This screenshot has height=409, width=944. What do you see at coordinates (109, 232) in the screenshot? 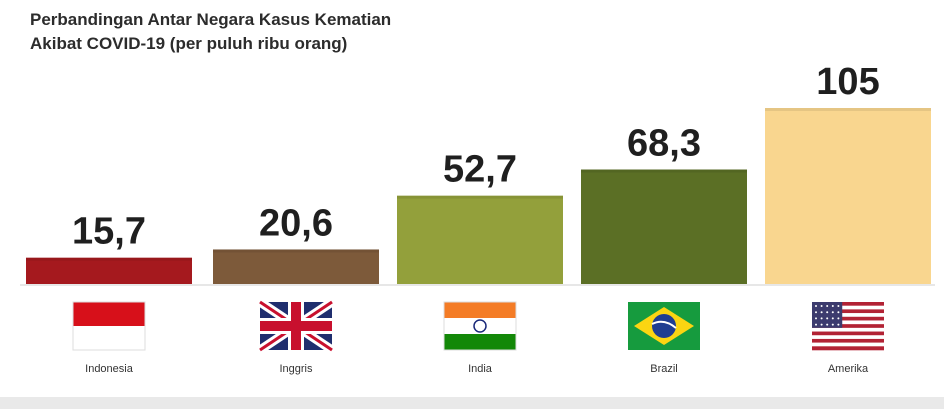
I see `value-label: 15,7` at bounding box center [109, 232].